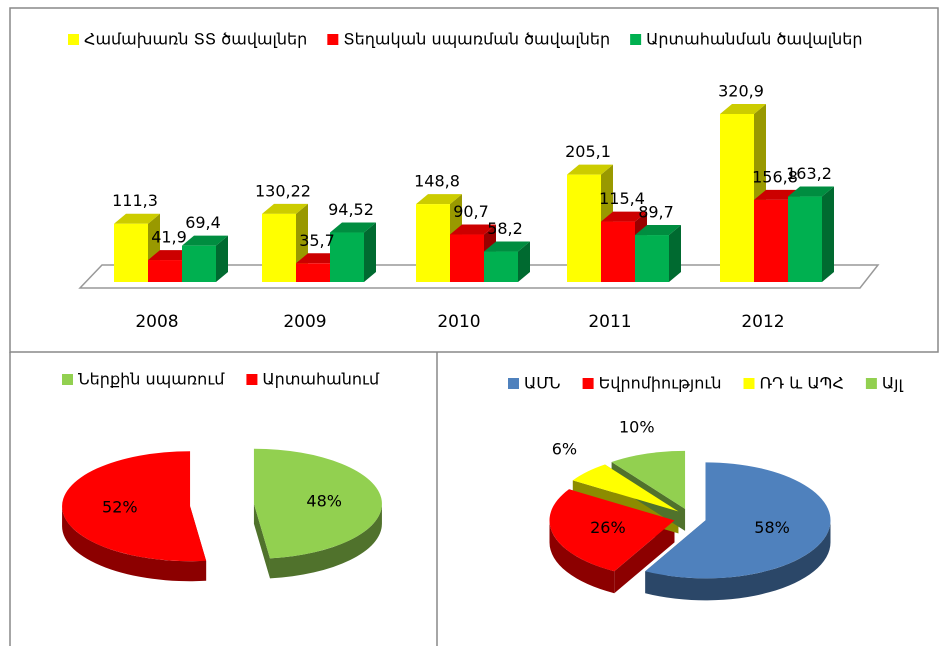 The width and height of the screenshot is (940, 646). I want to click on legend-label: Արտահանում, so click(321, 379).